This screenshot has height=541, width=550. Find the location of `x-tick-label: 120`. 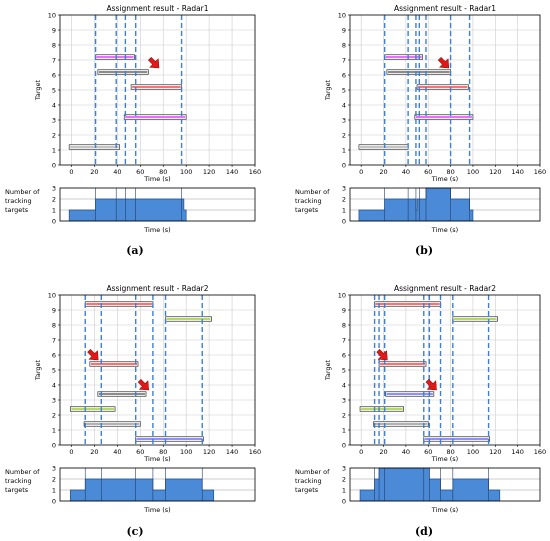

x-tick-label: 120 is located at coordinates (209, 172).